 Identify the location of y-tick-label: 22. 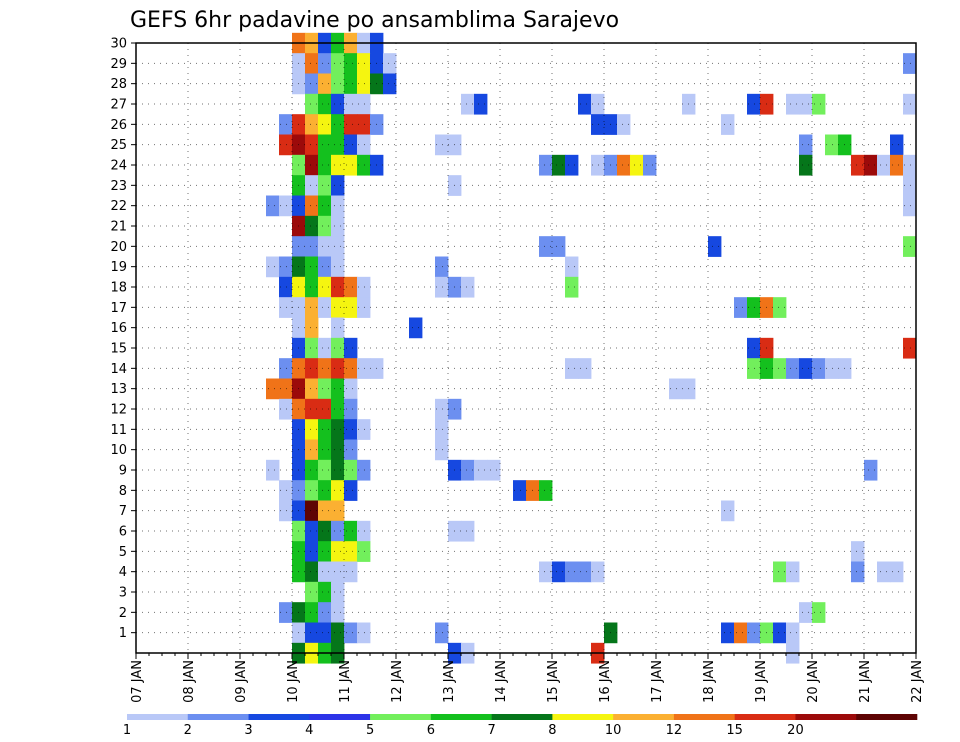
(118, 206).